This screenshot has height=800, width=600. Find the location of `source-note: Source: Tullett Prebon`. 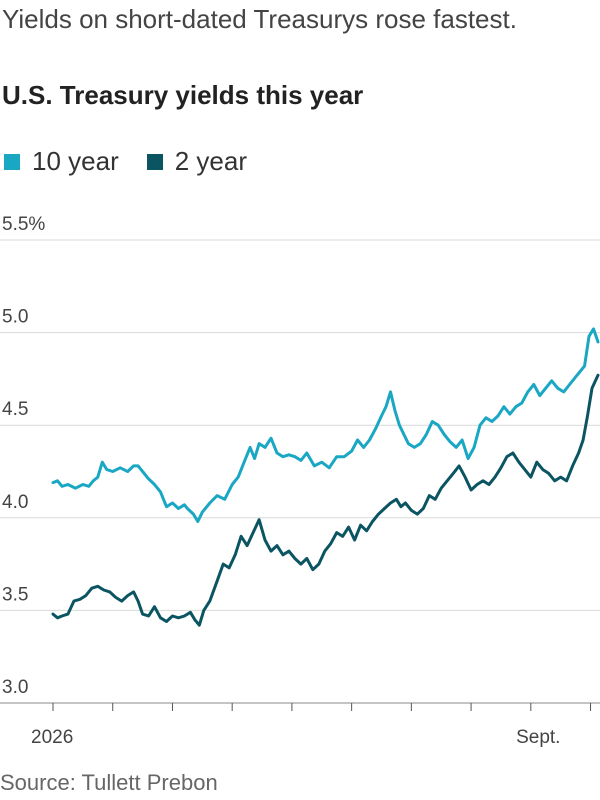

source-note: Source: Tullett Prebon is located at coordinates (109, 782).